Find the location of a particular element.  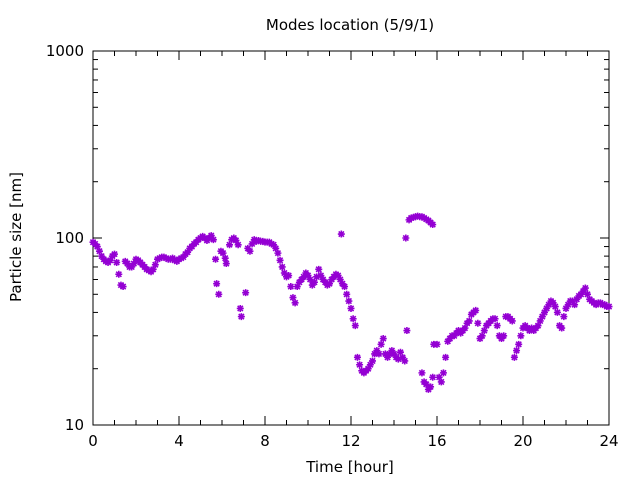

x-tick-label: 24 is located at coordinates (608, 441).